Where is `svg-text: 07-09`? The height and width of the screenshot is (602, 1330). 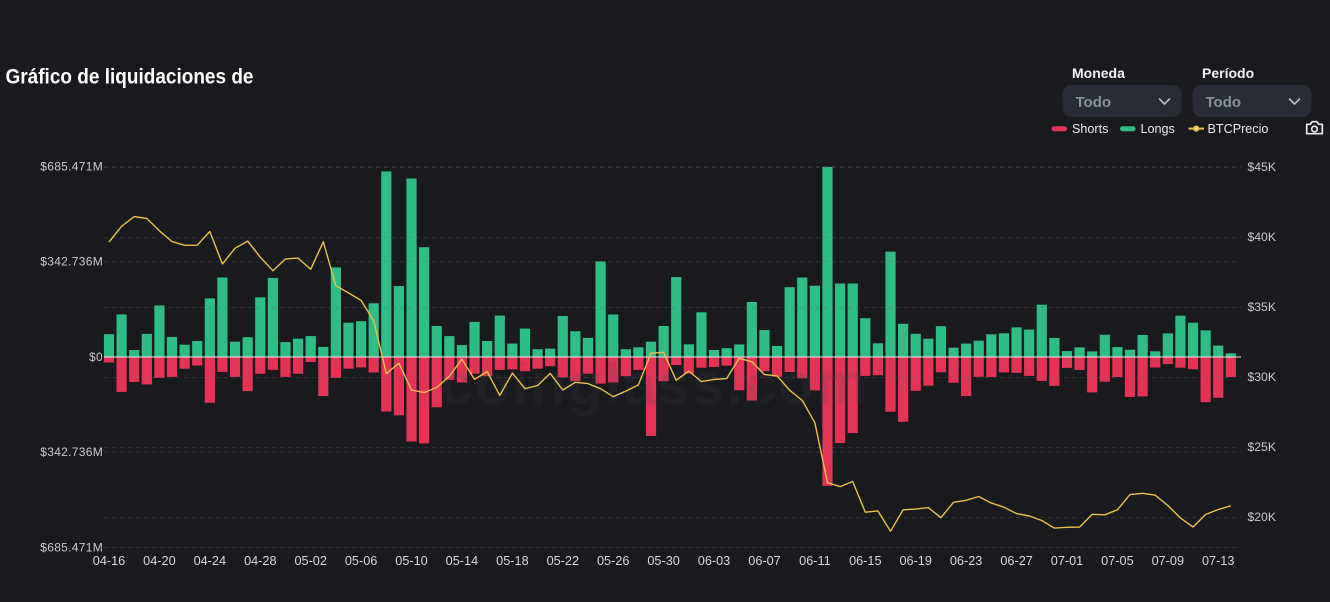 svg-text: 07-09 is located at coordinates (1168, 561).